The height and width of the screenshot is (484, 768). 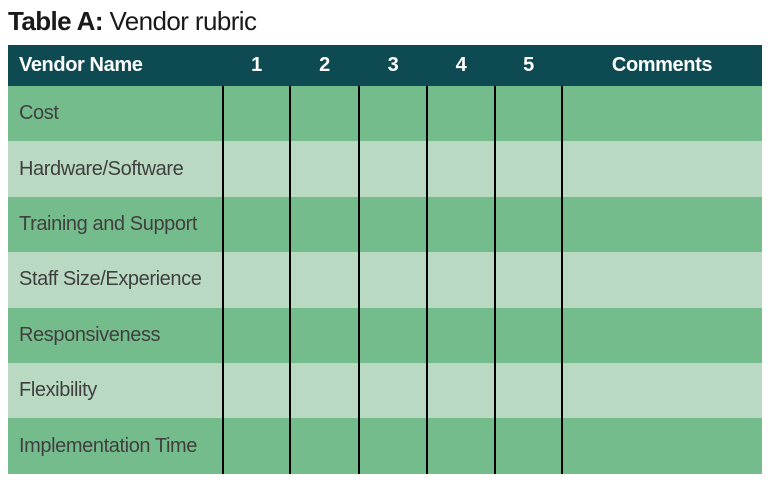 I want to click on header-row: Vendor Name 1 2 3 4 5 Comments, so click(x=385, y=65).